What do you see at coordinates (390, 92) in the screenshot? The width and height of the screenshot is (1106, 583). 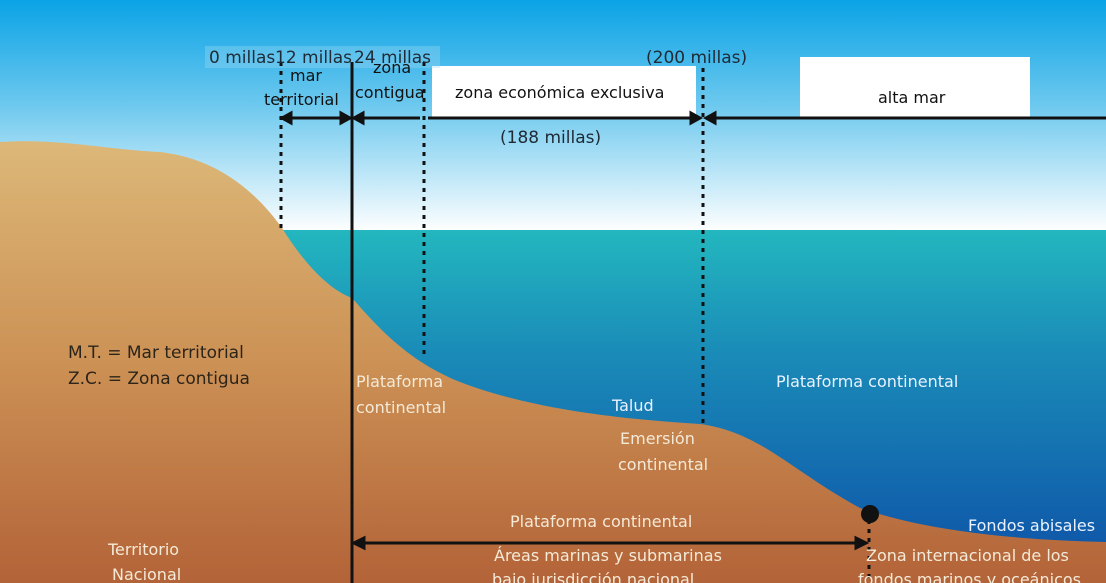 I see `zone-contigua-line2: contigua` at bounding box center [390, 92].